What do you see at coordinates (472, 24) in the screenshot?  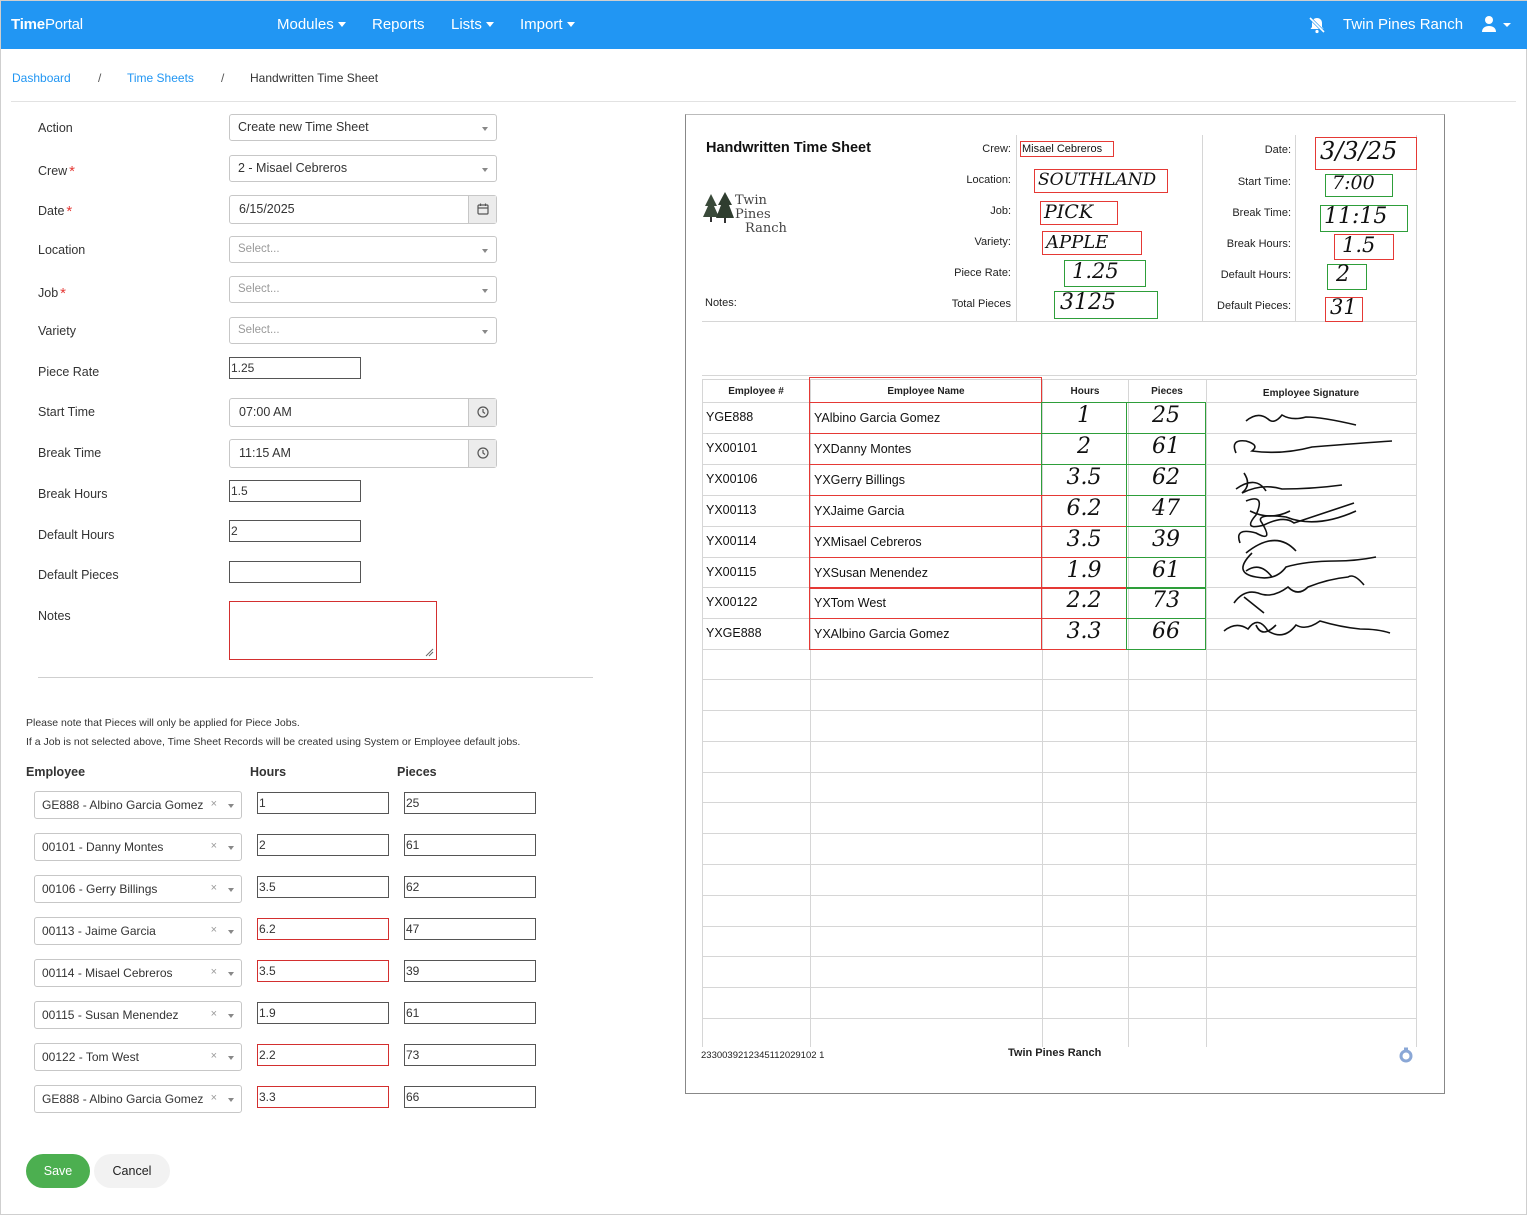 I see `nav-lists: Lists` at bounding box center [472, 24].